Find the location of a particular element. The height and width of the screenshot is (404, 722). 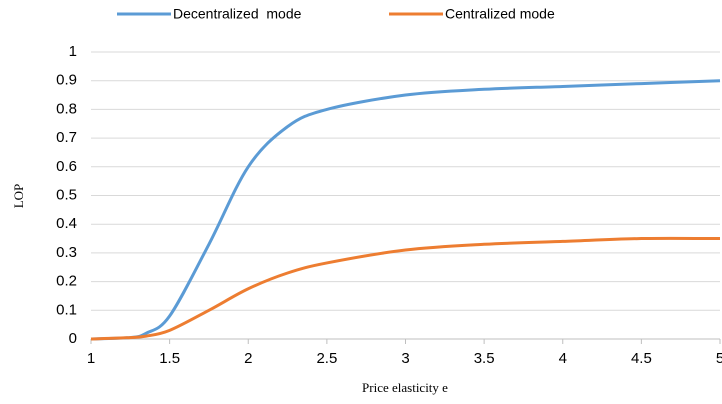

x-tick-label: 2 is located at coordinates (248, 358).